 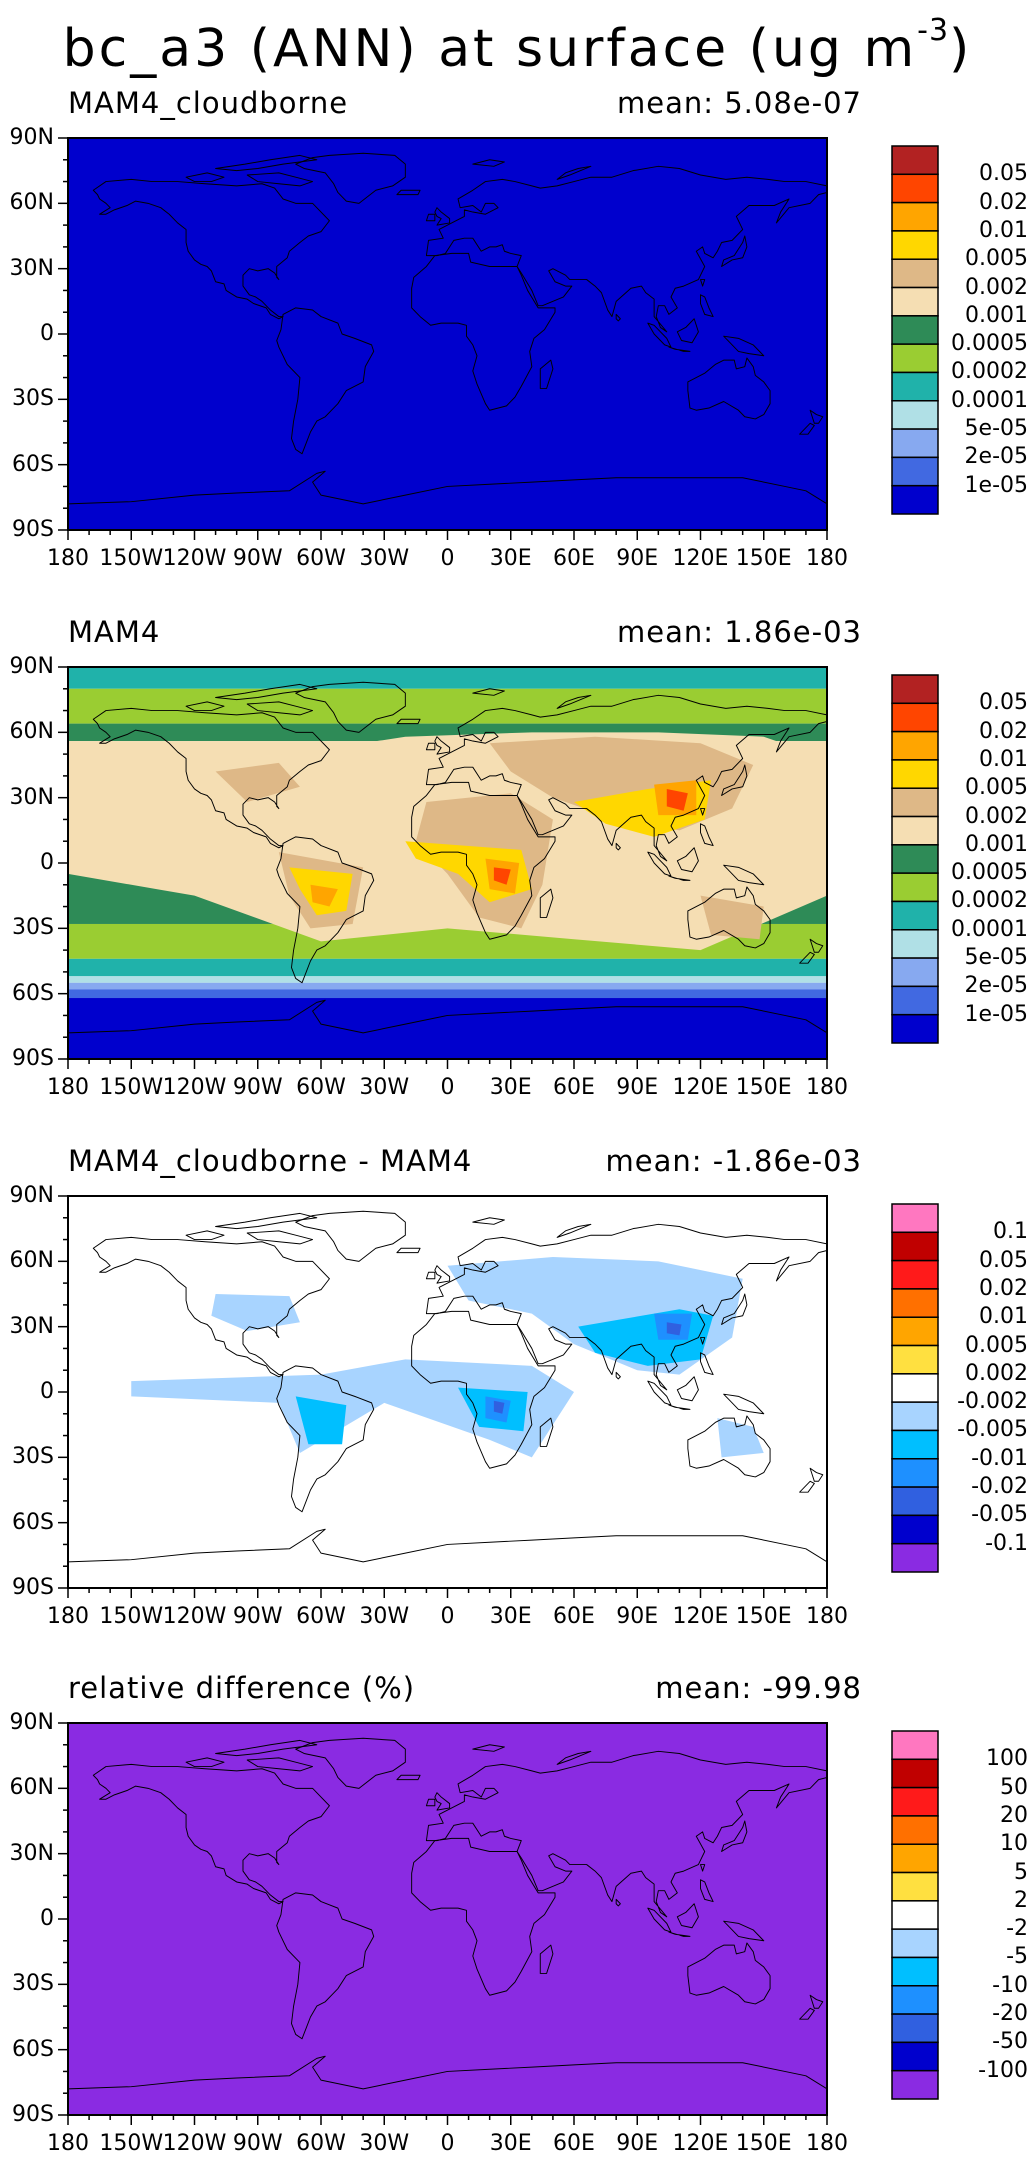 I want to click on colorbar-label: 0.0002, so click(x=989, y=901).